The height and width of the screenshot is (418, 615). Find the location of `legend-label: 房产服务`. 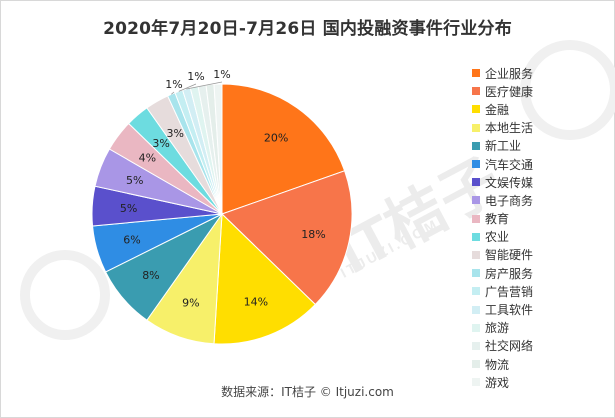

legend-label: 房产服务 is located at coordinates (509, 273).